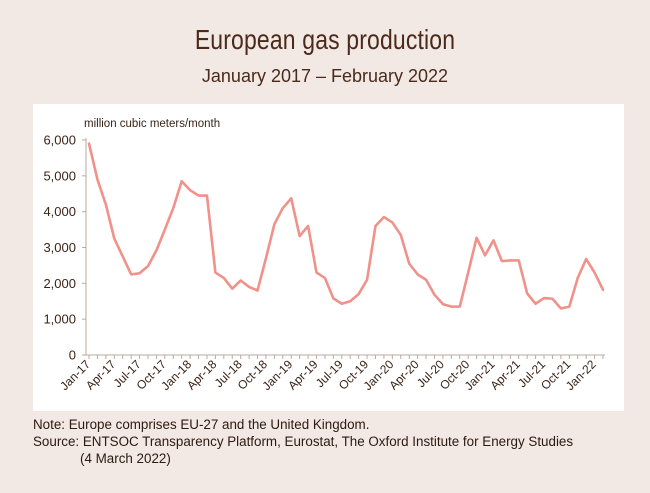 The image size is (650, 493). Describe the element at coordinates (59, 175) in the screenshot. I see `y-tick-label: 5,000` at that location.